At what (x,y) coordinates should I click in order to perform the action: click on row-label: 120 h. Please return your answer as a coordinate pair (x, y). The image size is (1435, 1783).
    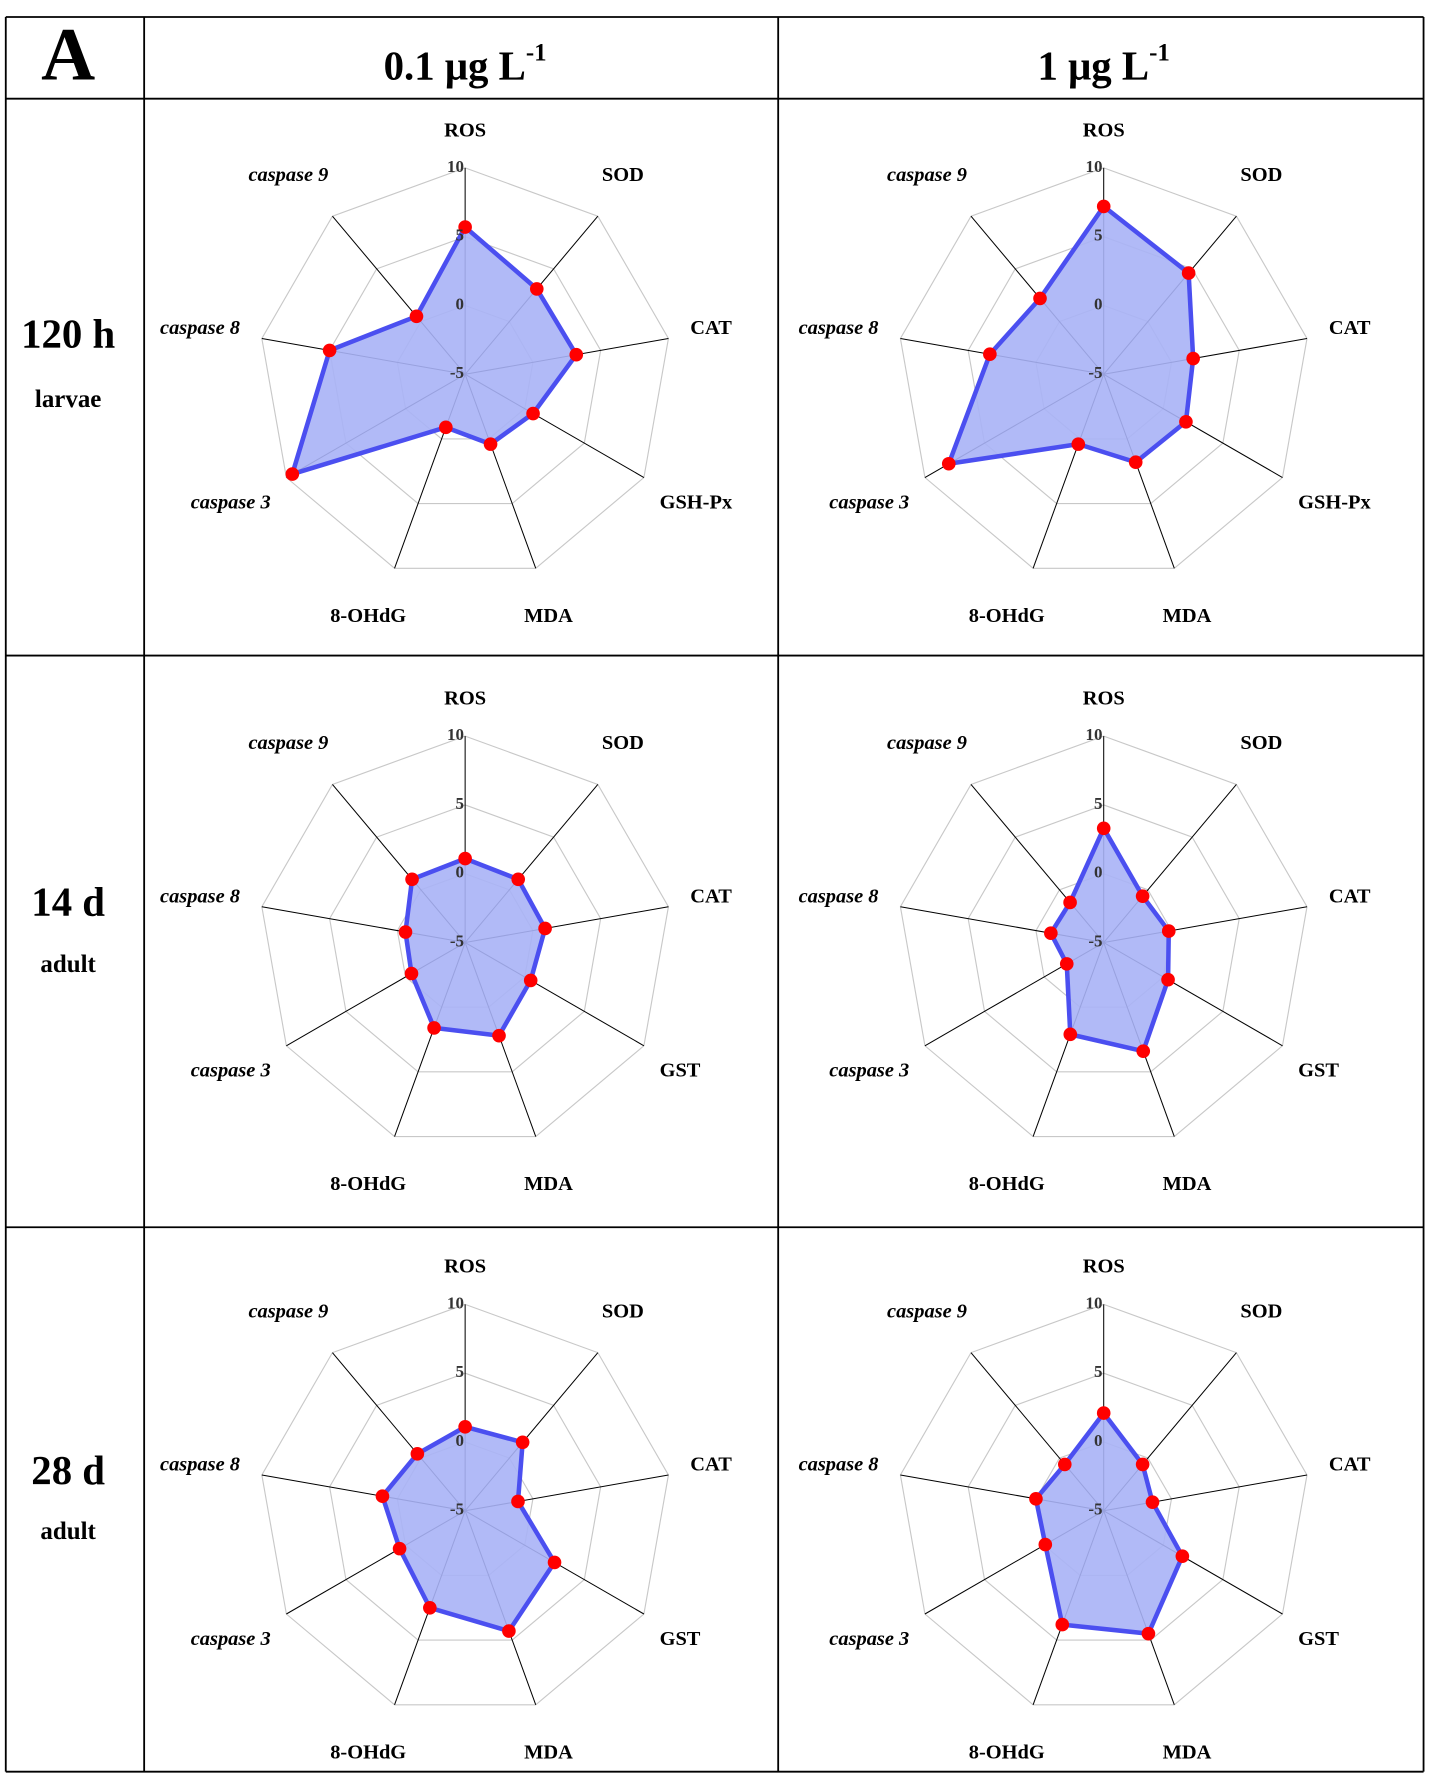
    Looking at the image, I should click on (68, 333).